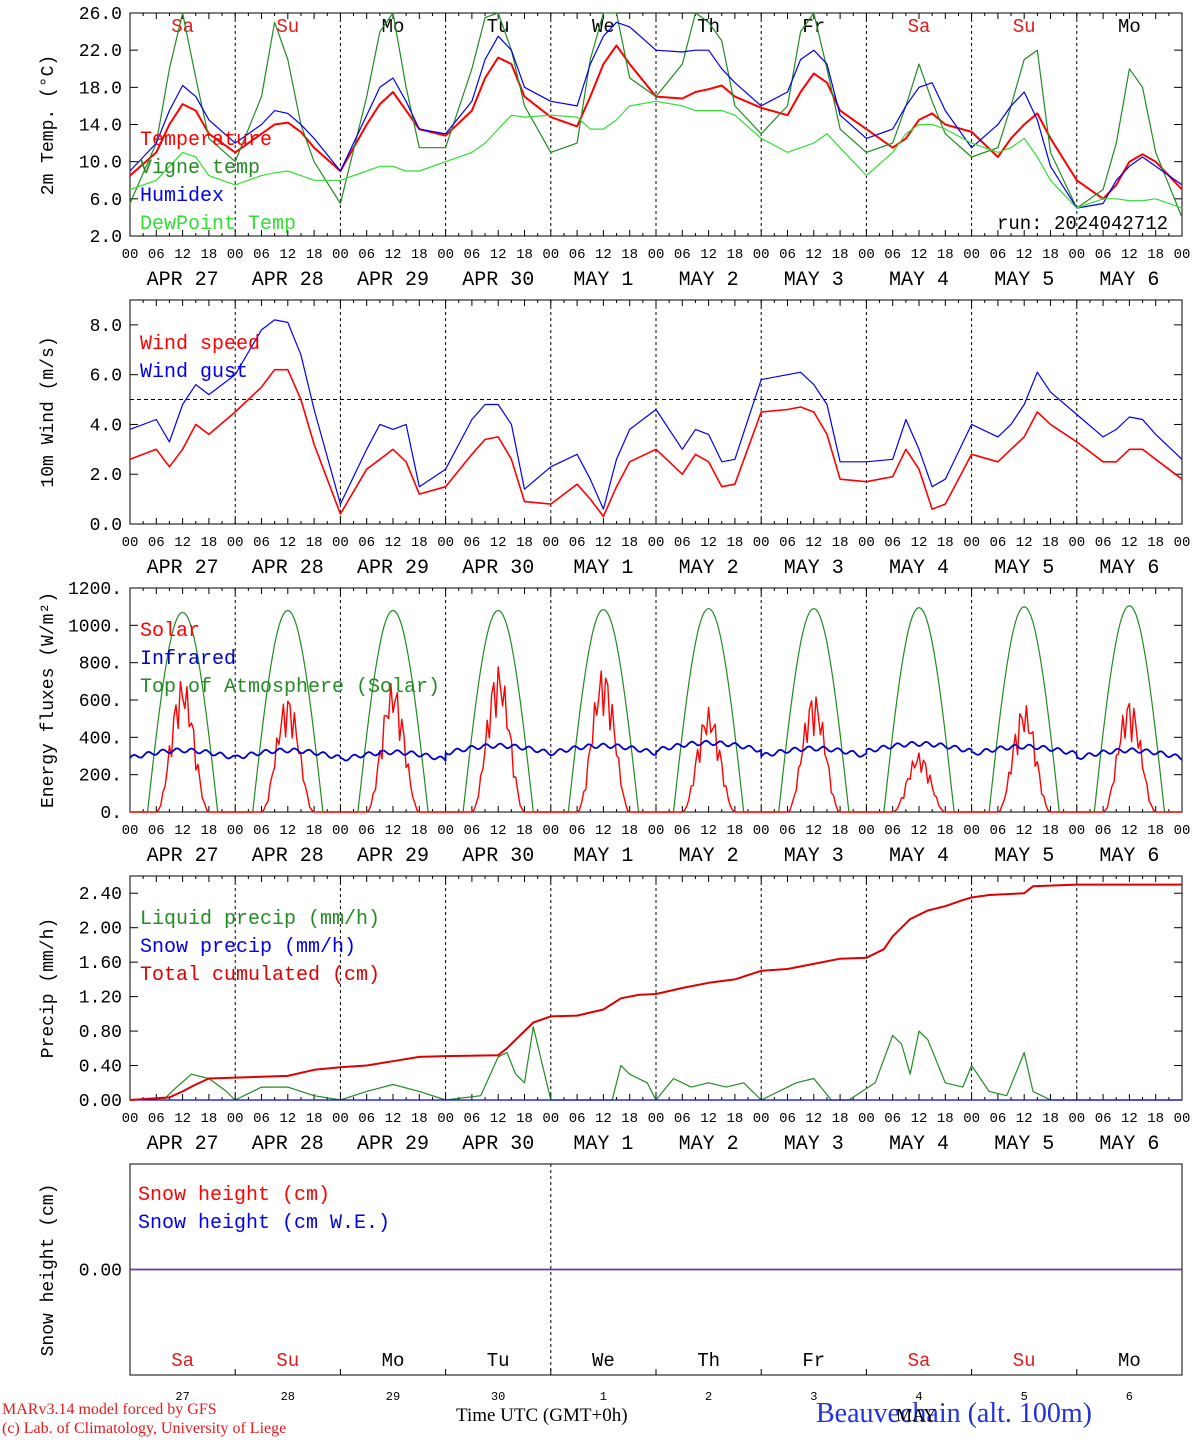  I want to click on legend-dewpoint: DewPoint Temp, so click(218, 224).